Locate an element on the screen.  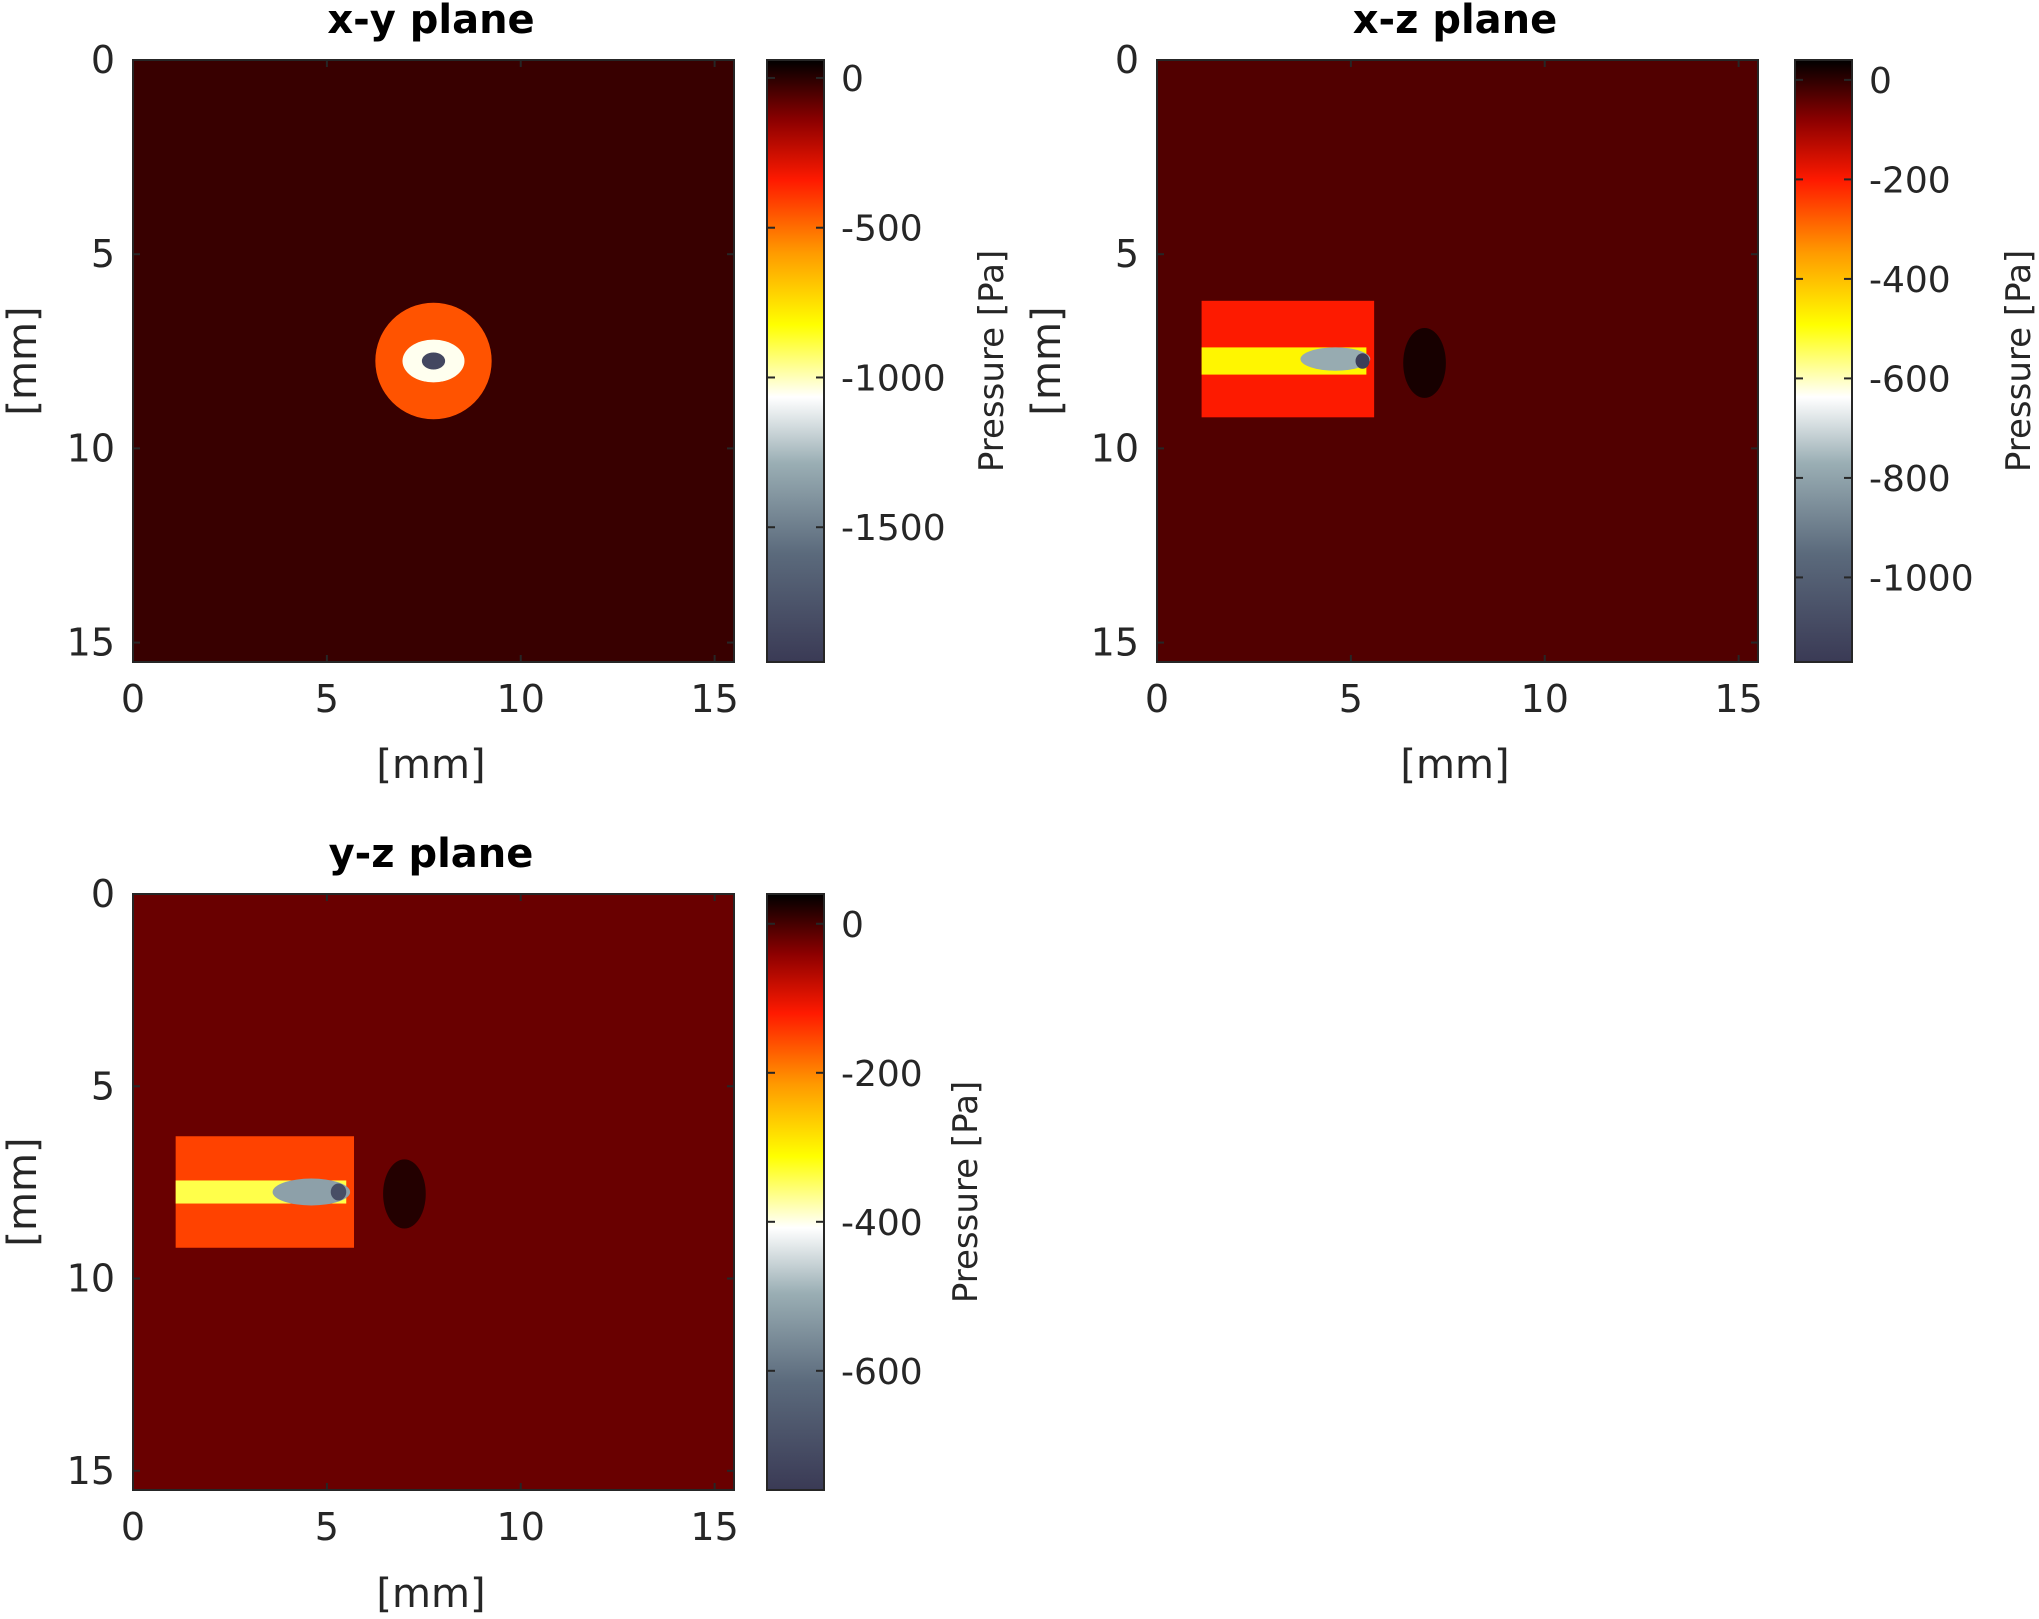
chart-title: y-z plane is located at coordinates (431, 854).